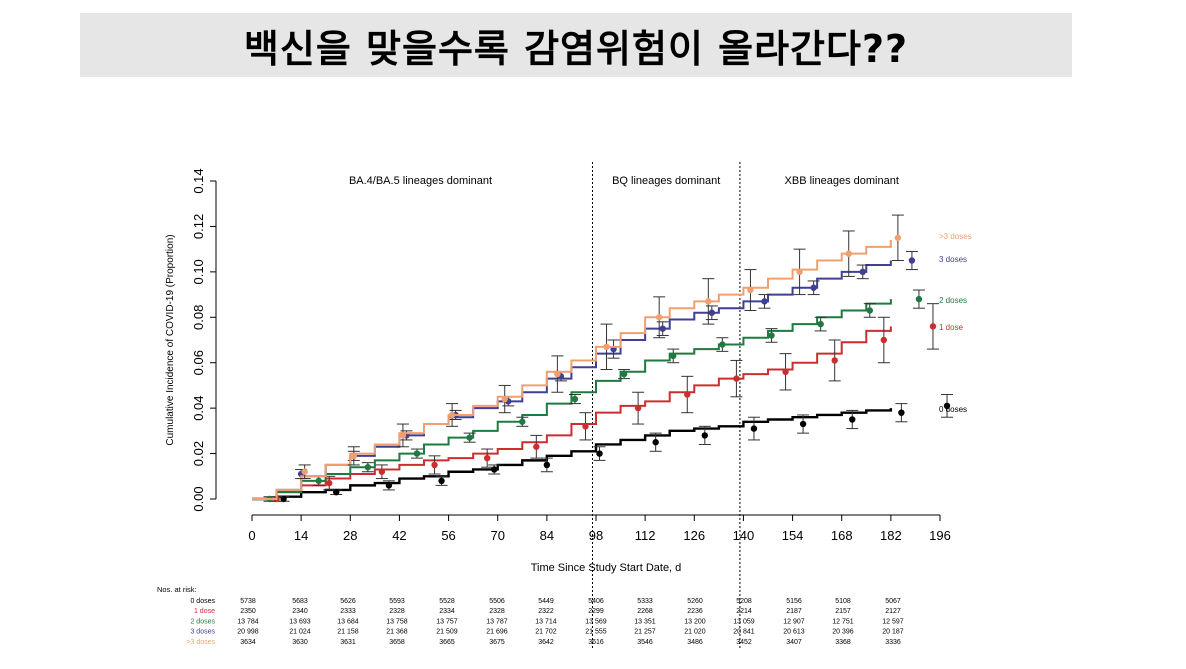  Describe the element at coordinates (953, 259) in the screenshot. I see `legend-entry: 3 doses` at that location.